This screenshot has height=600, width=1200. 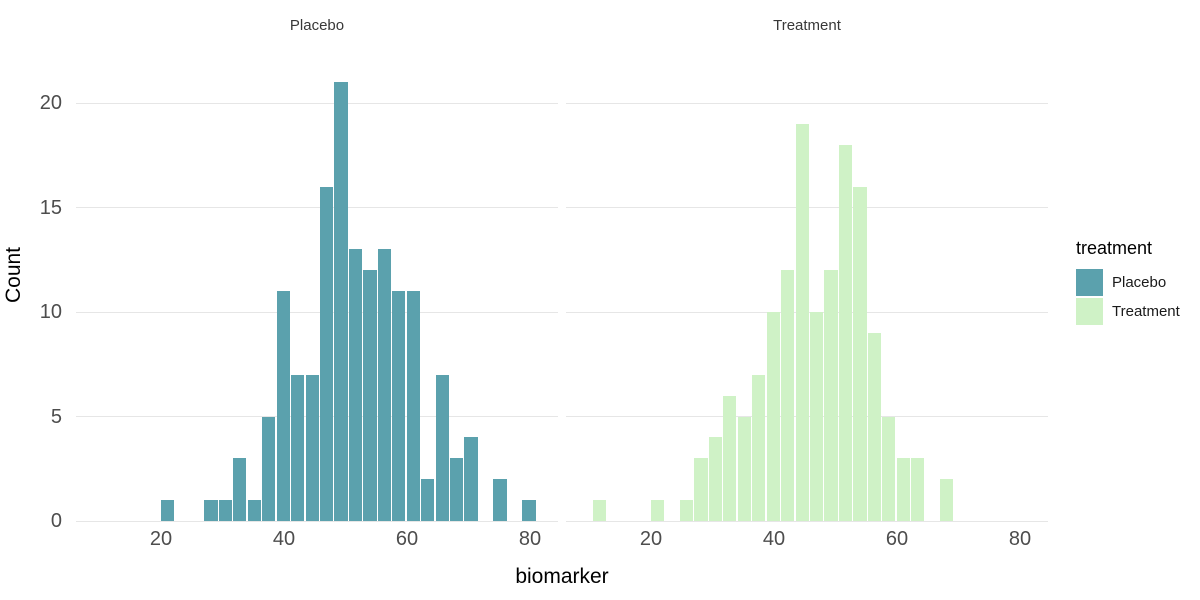 I want to click on y-tick-label: 10, so click(x=50, y=312).